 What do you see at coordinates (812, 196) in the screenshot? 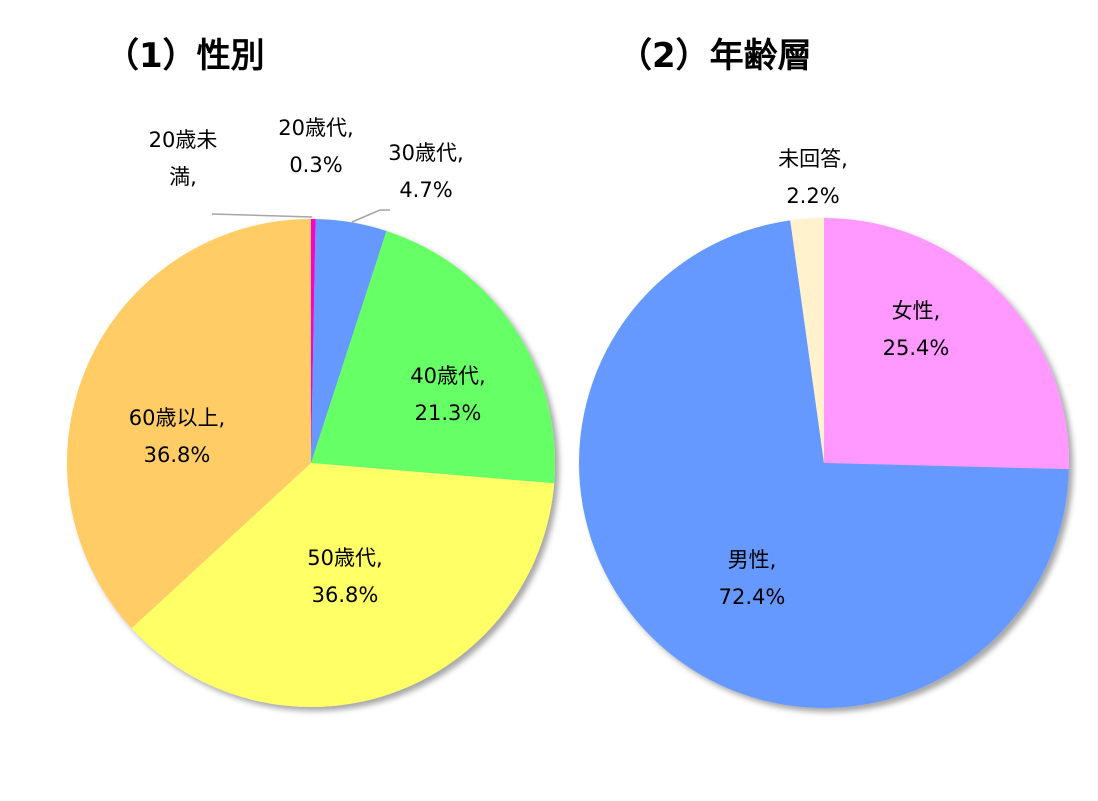
I see `data-label-line: 2.2%` at bounding box center [812, 196].